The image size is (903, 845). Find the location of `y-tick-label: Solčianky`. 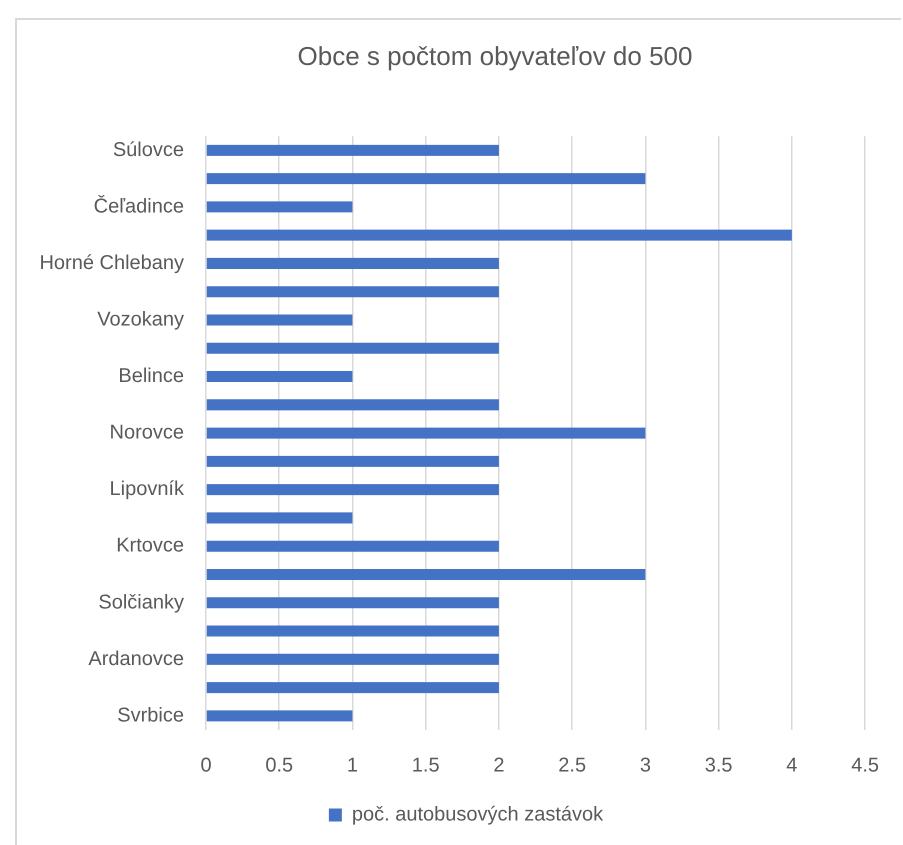

y-tick-label: Solčianky is located at coordinates (141, 602).